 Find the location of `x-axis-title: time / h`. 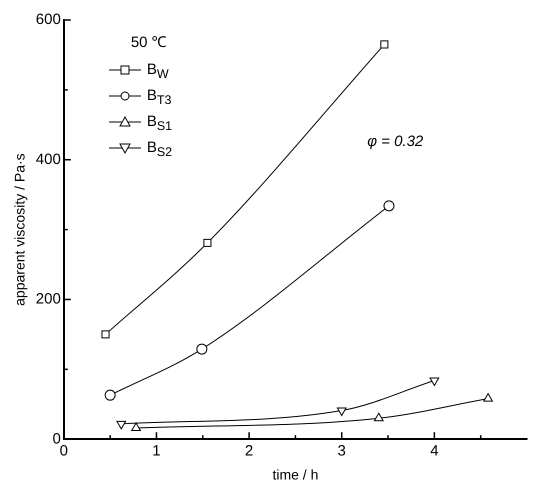

x-axis-title: time / h is located at coordinates (295, 474).